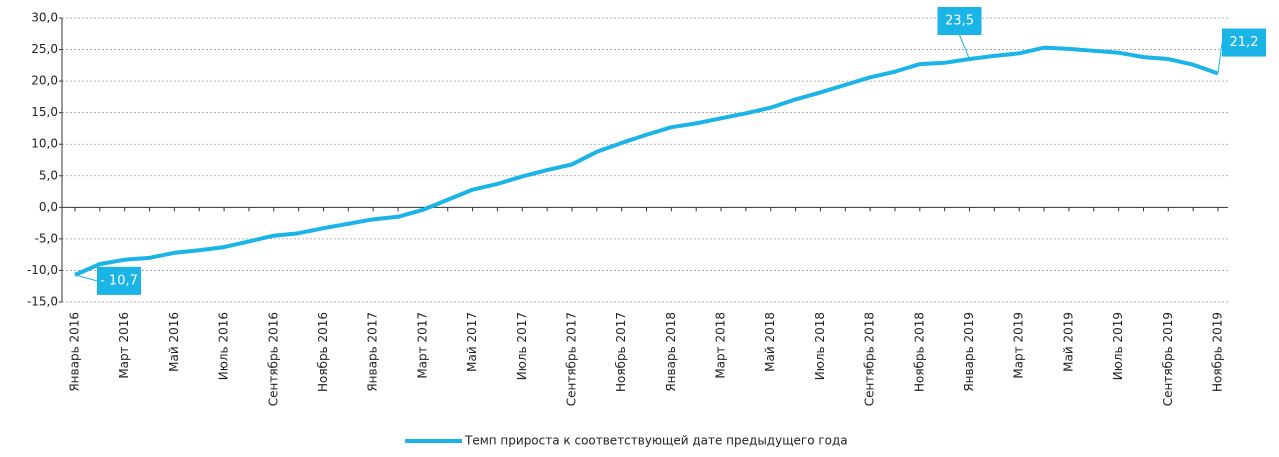  What do you see at coordinates (870, 359) in the screenshot?
I see `x-tick-label: Сентябрь 2018` at bounding box center [870, 359].